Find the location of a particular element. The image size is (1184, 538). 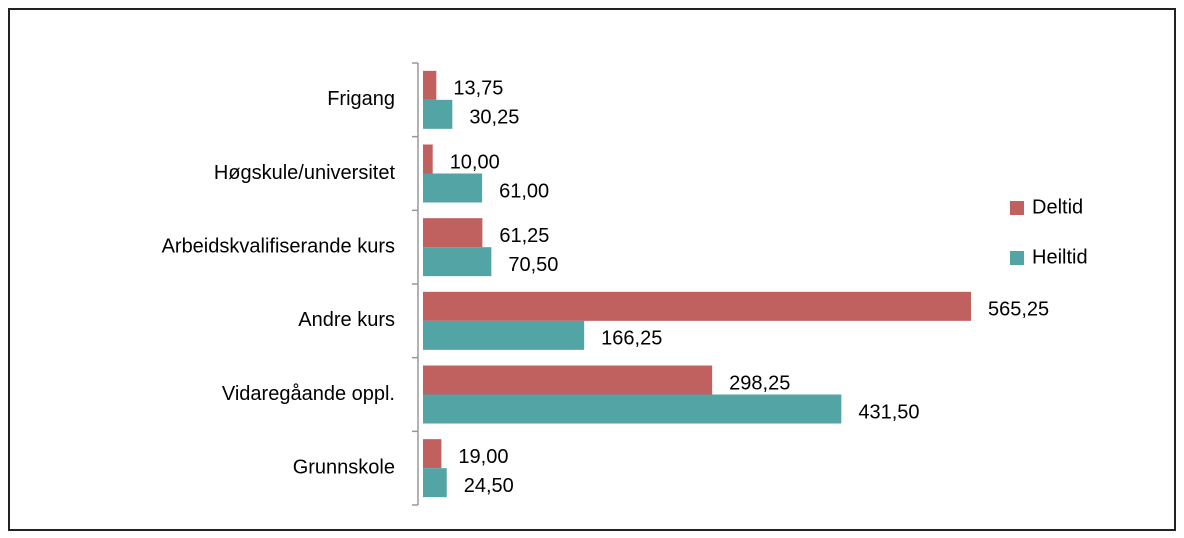

value-label: 166,25 is located at coordinates (631, 339).